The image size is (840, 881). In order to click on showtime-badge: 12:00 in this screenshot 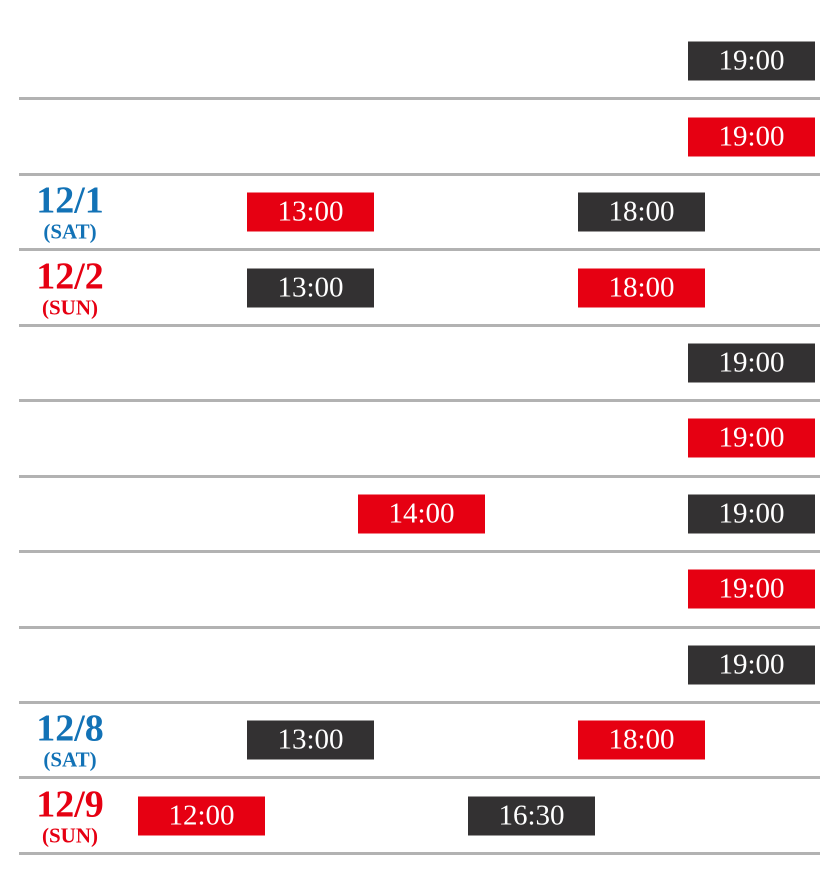, I will do `click(201, 816)`.